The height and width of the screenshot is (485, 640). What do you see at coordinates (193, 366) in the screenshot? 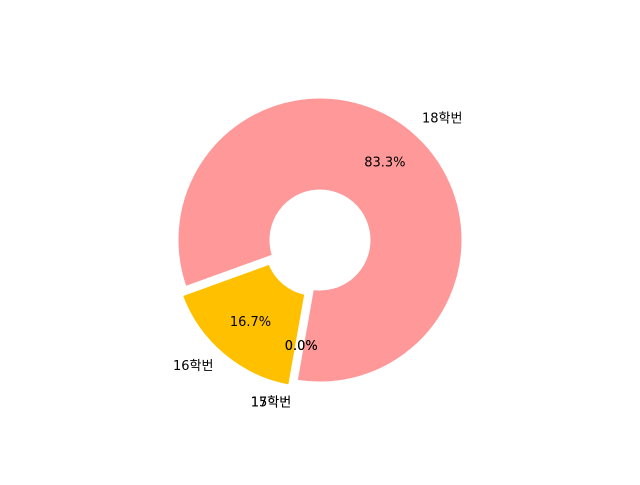
I see `slice-label-1: 16학번` at bounding box center [193, 366].